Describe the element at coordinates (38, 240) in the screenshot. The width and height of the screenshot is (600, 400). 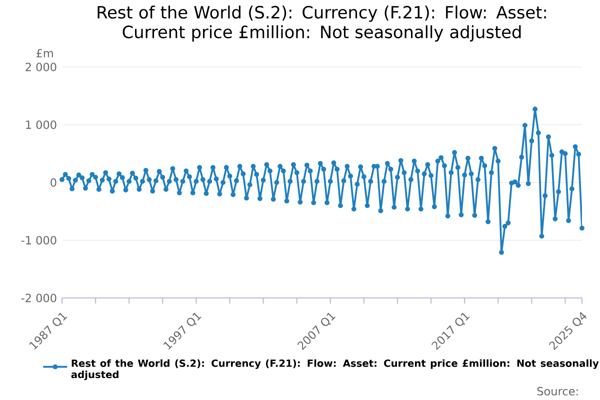
I see `y-tick-label: -1 000` at that location.